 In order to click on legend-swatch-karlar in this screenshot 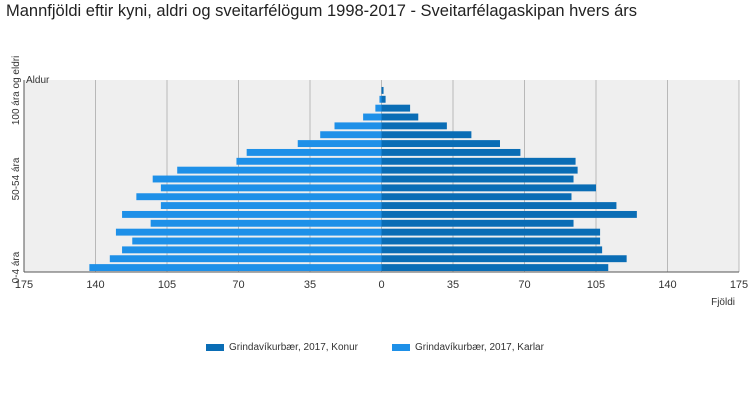, I will do `click(401, 347)`.